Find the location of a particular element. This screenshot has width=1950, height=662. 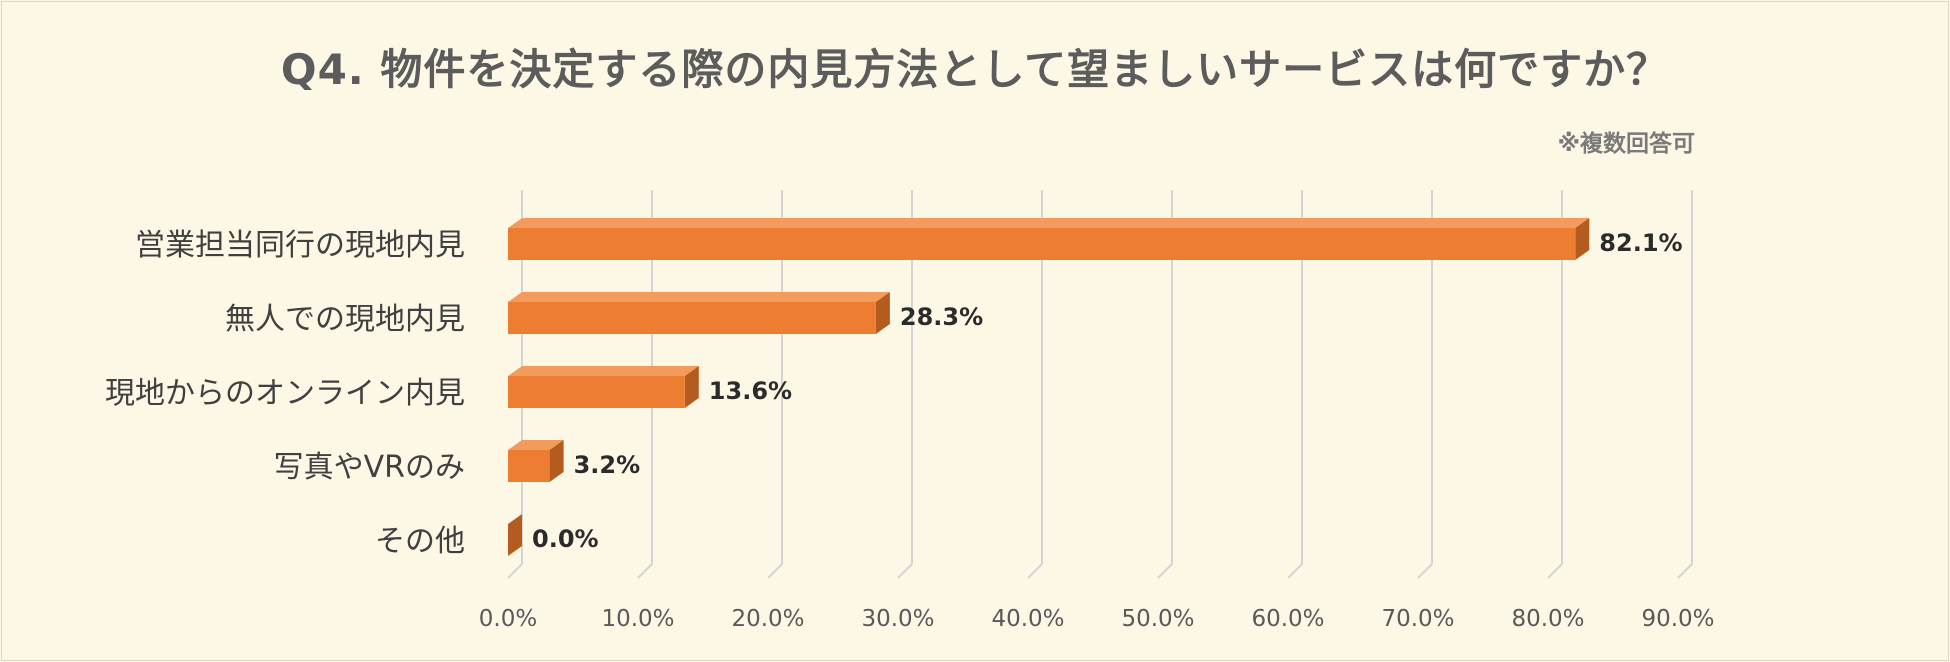

value-label: 13.6% is located at coordinates (750, 391).